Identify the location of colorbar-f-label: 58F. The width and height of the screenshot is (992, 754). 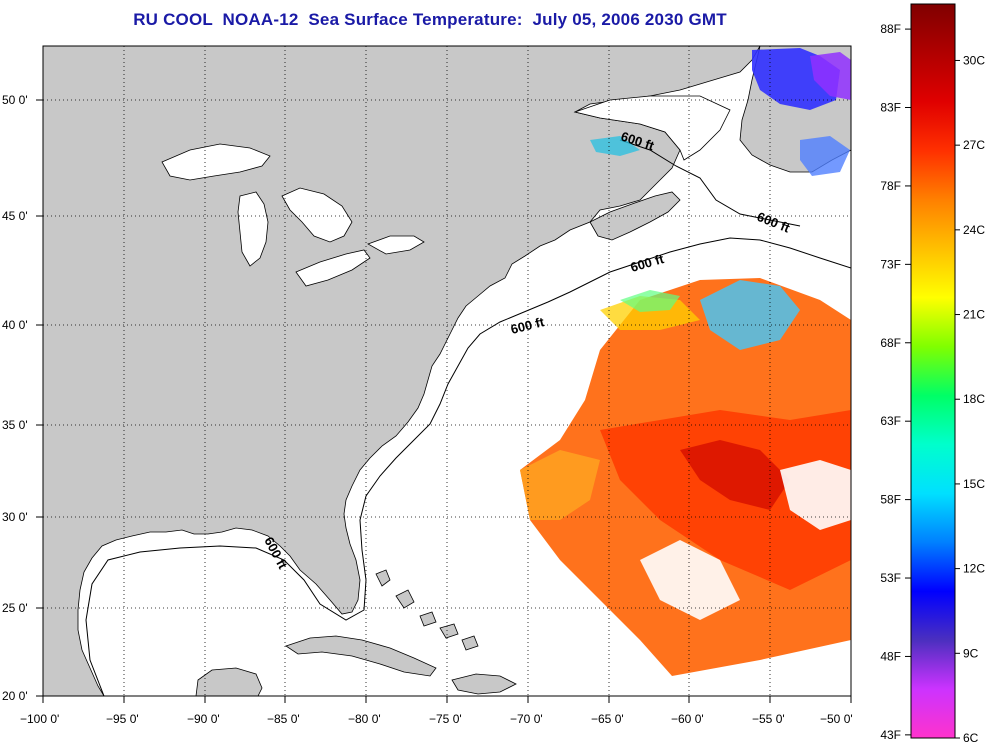
(890, 500).